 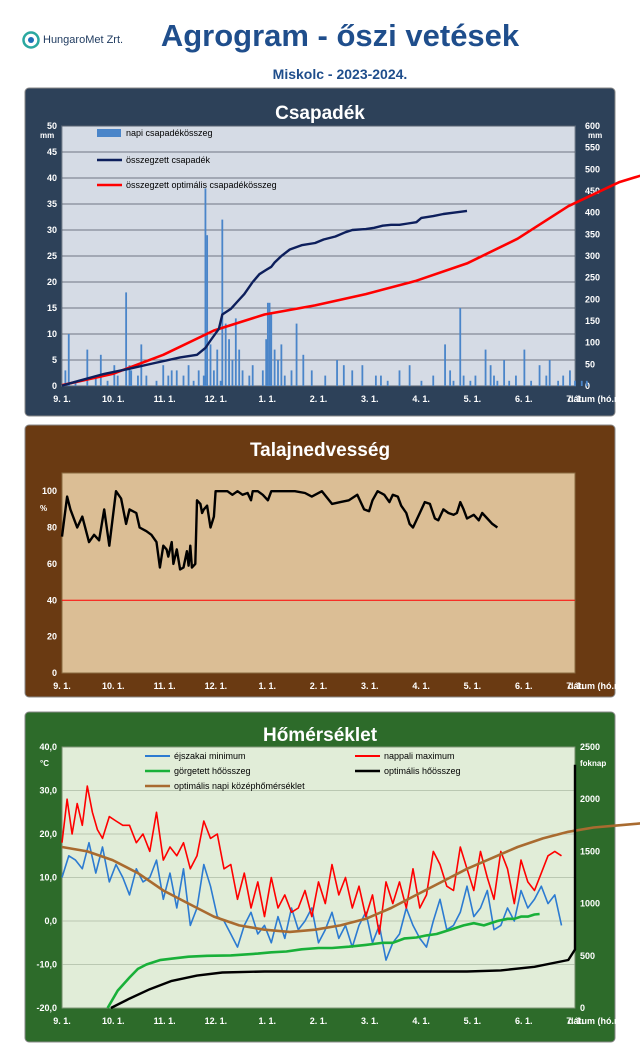 I want to click on y-left-tick-label: 25, so click(x=52, y=256).